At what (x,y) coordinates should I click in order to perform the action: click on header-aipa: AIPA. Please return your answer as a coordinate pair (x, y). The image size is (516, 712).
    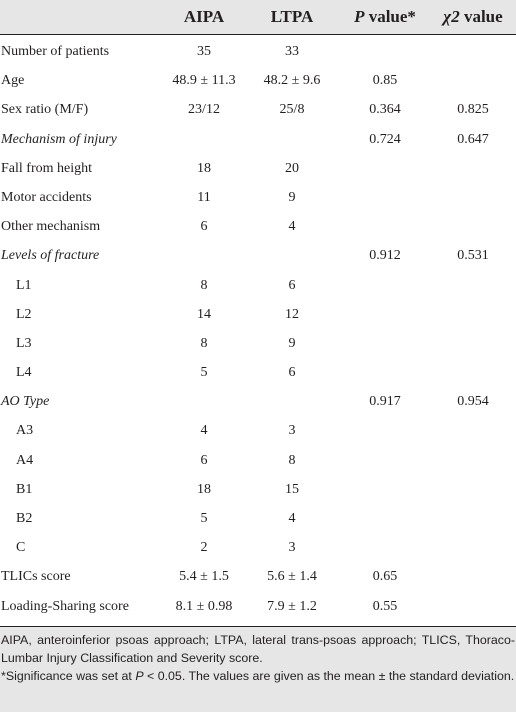
    Looking at the image, I should click on (204, 16).